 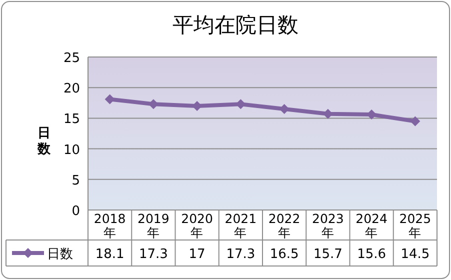 I want to click on x-tick-label: 2018年, so click(x=110, y=225).